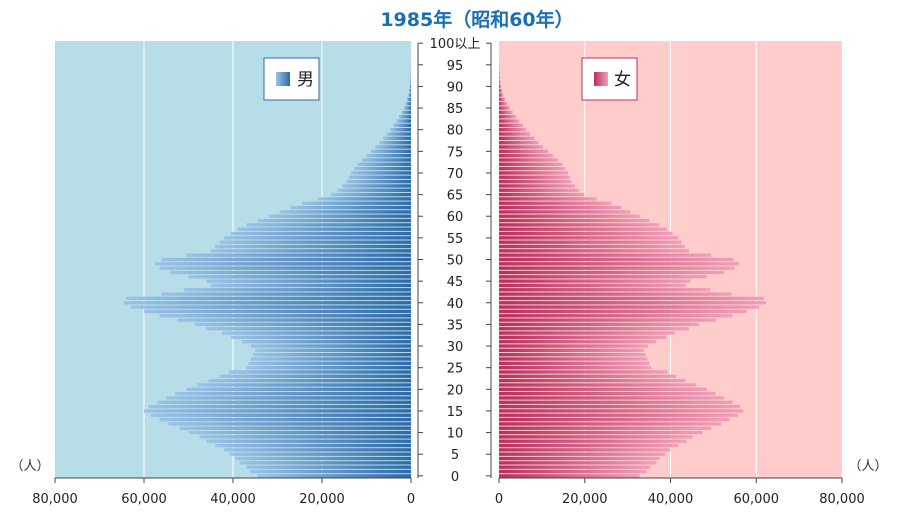 The image size is (898, 527). I want to click on left-unit-label: （人）, so click(29, 466).